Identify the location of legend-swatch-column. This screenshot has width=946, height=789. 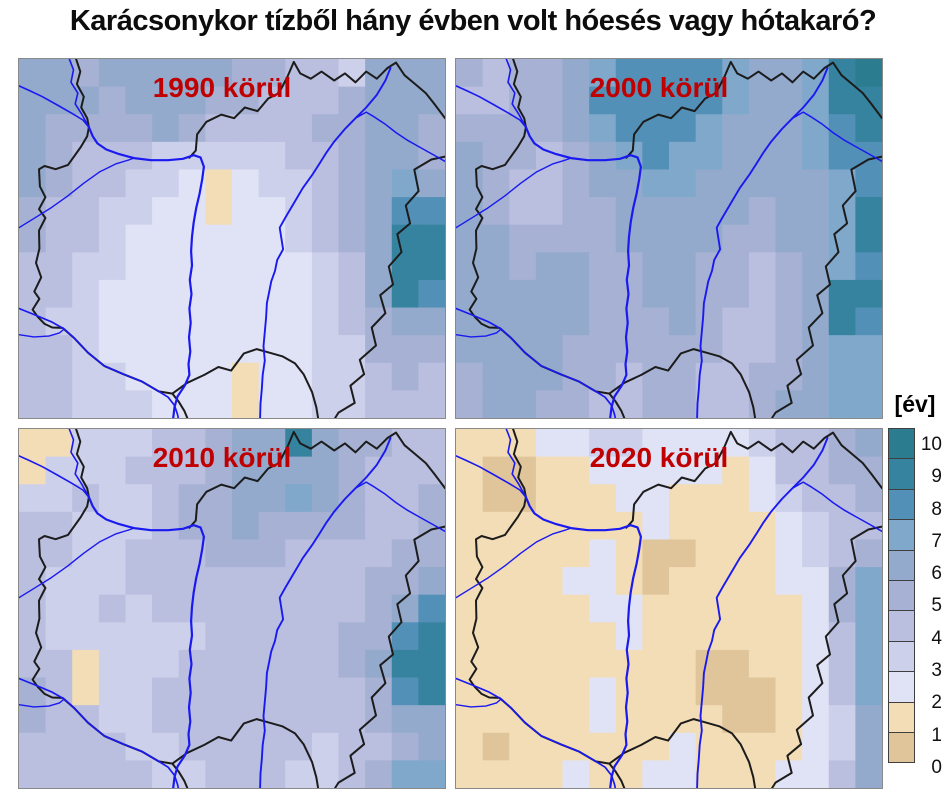
(901, 596).